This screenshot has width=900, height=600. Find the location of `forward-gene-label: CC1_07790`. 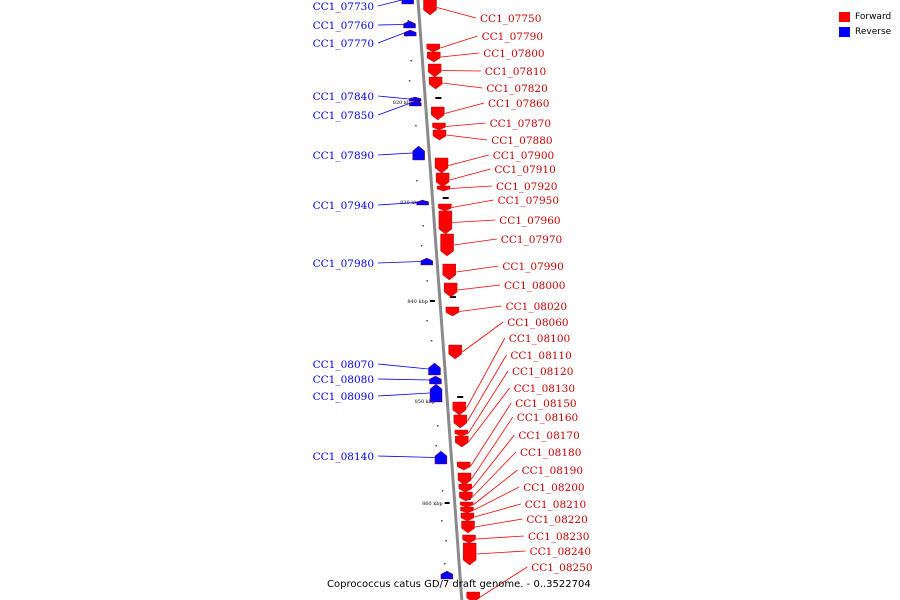

forward-gene-label: CC1_07790 is located at coordinates (512, 37).